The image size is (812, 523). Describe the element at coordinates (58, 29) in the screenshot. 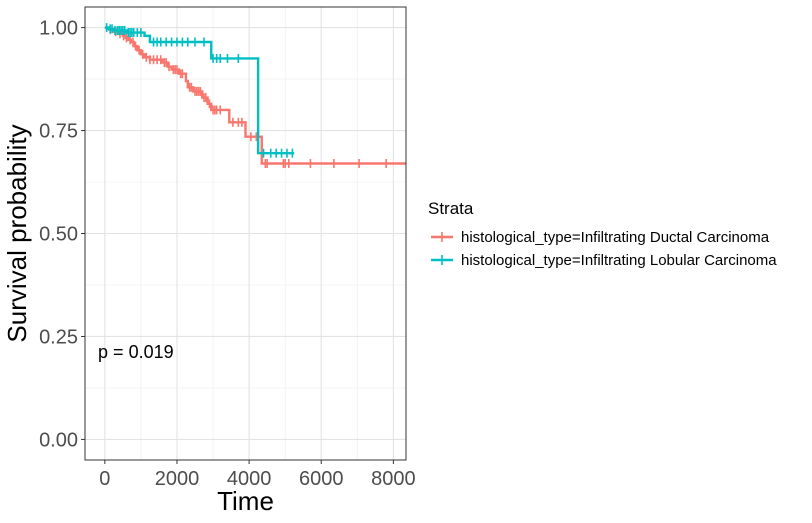

I see `y-axis-tick-label: 1.00` at that location.